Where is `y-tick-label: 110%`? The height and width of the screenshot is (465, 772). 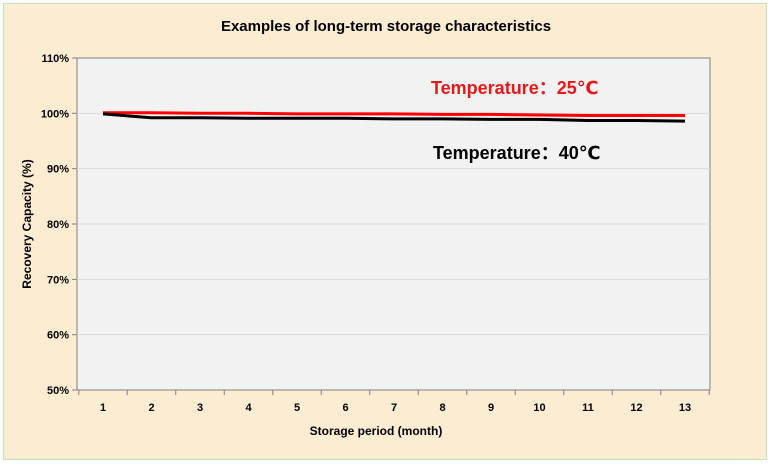 y-tick-label: 110% is located at coordinates (55, 59).